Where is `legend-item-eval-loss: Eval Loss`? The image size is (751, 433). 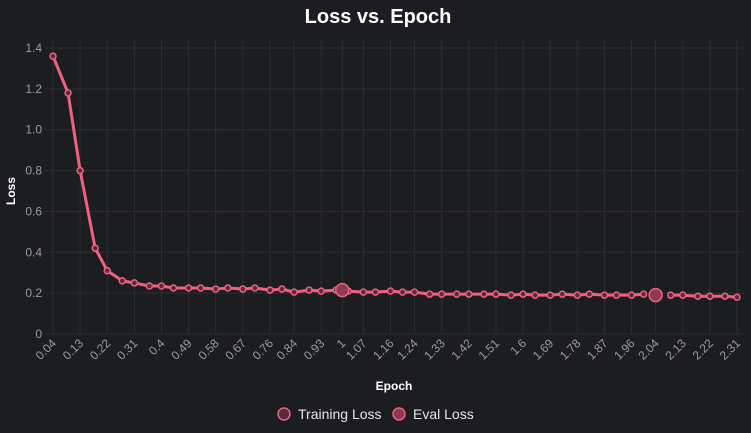
legend-item-eval-loss: Eval Loss is located at coordinates (433, 414).